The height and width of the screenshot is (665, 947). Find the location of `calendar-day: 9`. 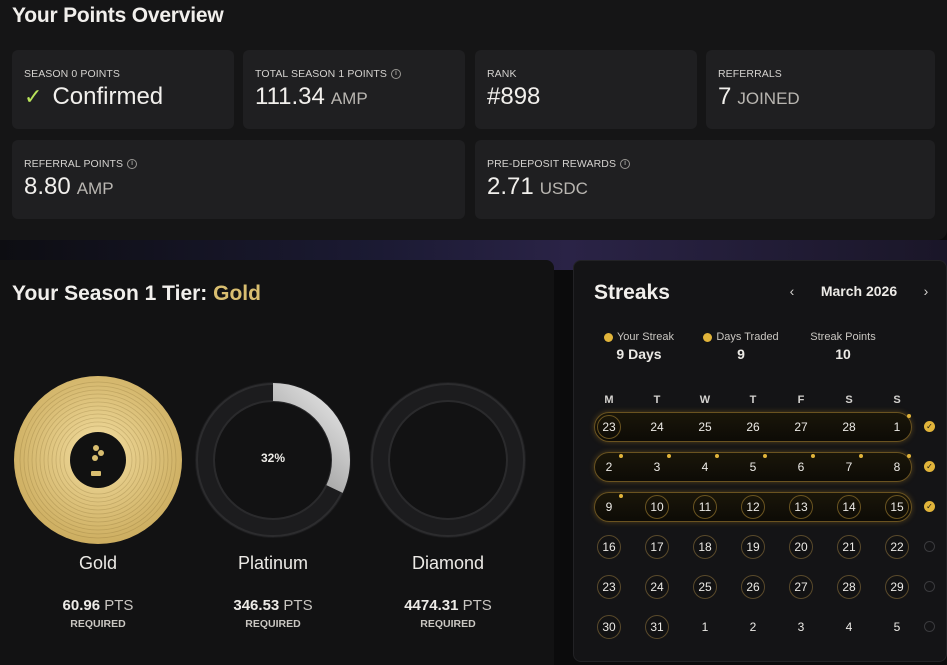

calendar-day: 9 is located at coordinates (609, 507).